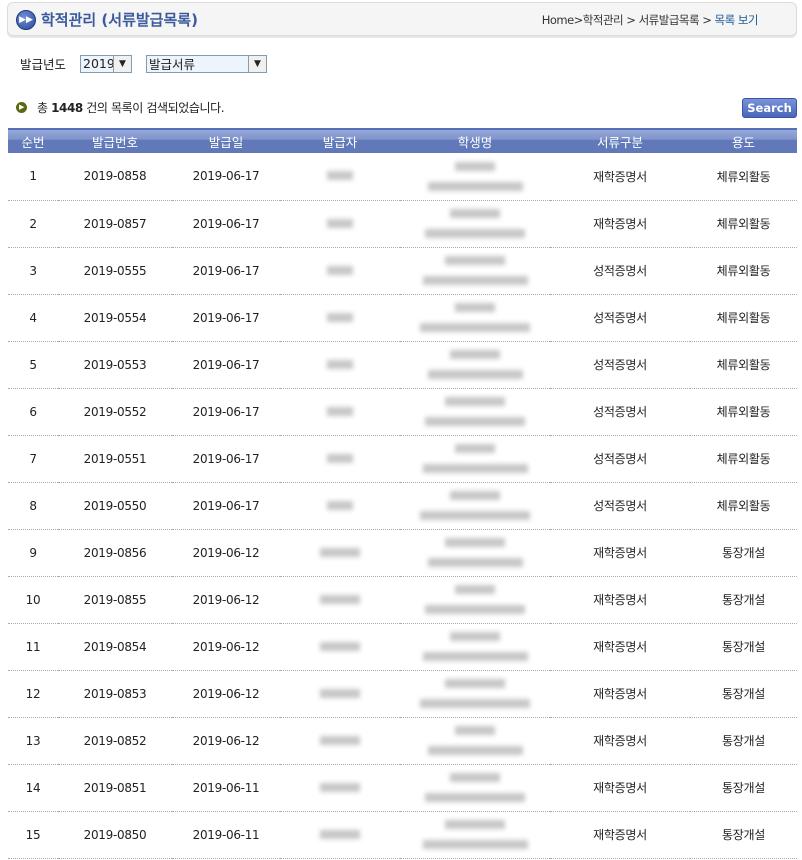 The height and width of the screenshot is (860, 802). Describe the element at coordinates (226, 140) in the screenshot. I see `column-header: 발급일` at that location.